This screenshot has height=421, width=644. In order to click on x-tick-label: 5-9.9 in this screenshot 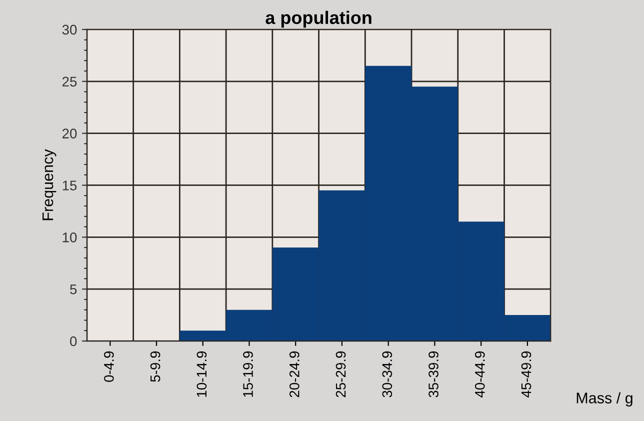, I will do `click(155, 366)`.